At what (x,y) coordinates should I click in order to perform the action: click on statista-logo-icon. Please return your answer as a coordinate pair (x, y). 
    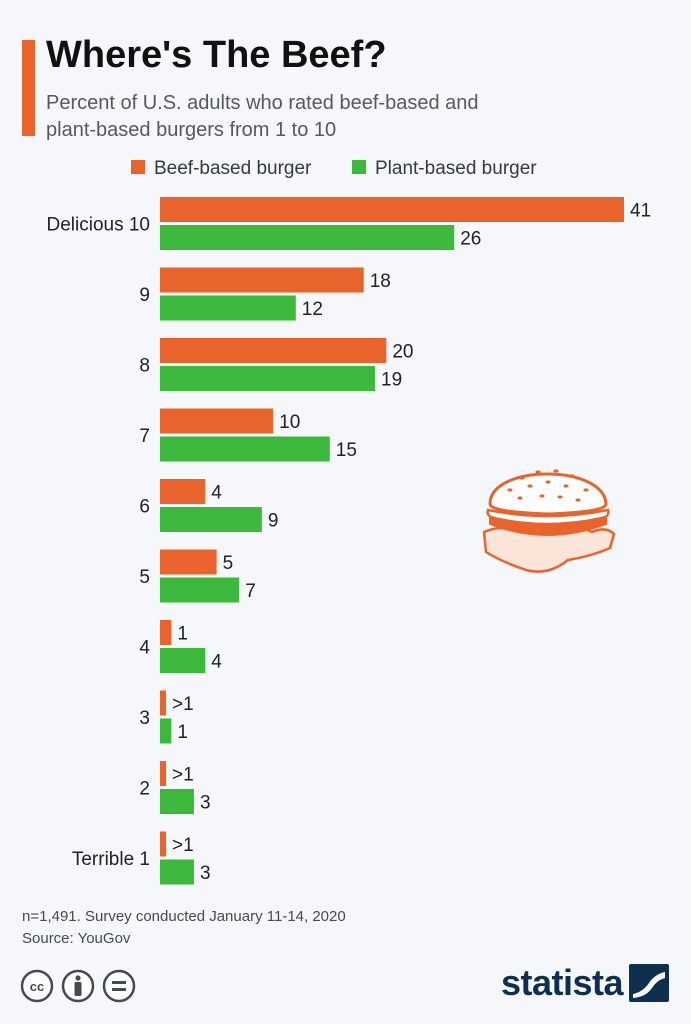
    Looking at the image, I should click on (649, 983).